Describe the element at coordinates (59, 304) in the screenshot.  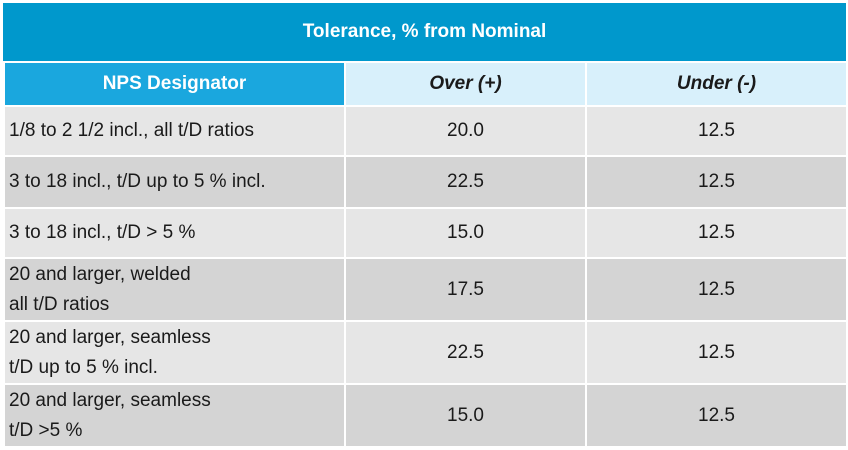
I see `designator-line: all t/D ratios` at that location.